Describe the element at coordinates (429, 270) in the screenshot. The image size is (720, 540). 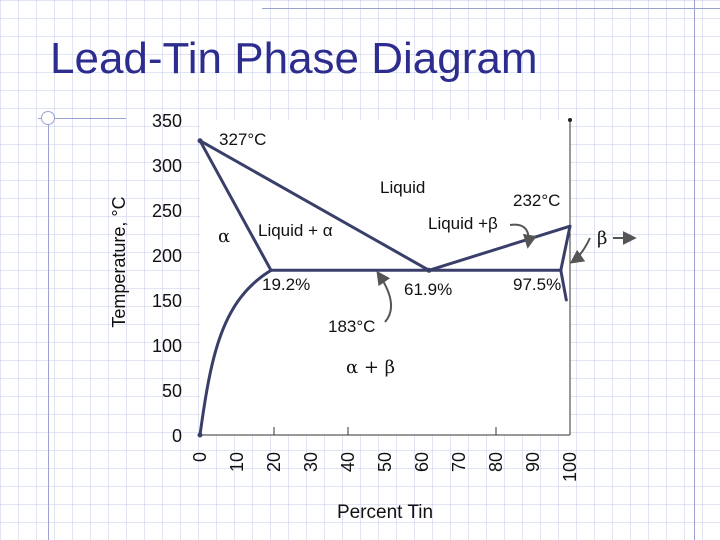
I see `point-eutectic` at that location.